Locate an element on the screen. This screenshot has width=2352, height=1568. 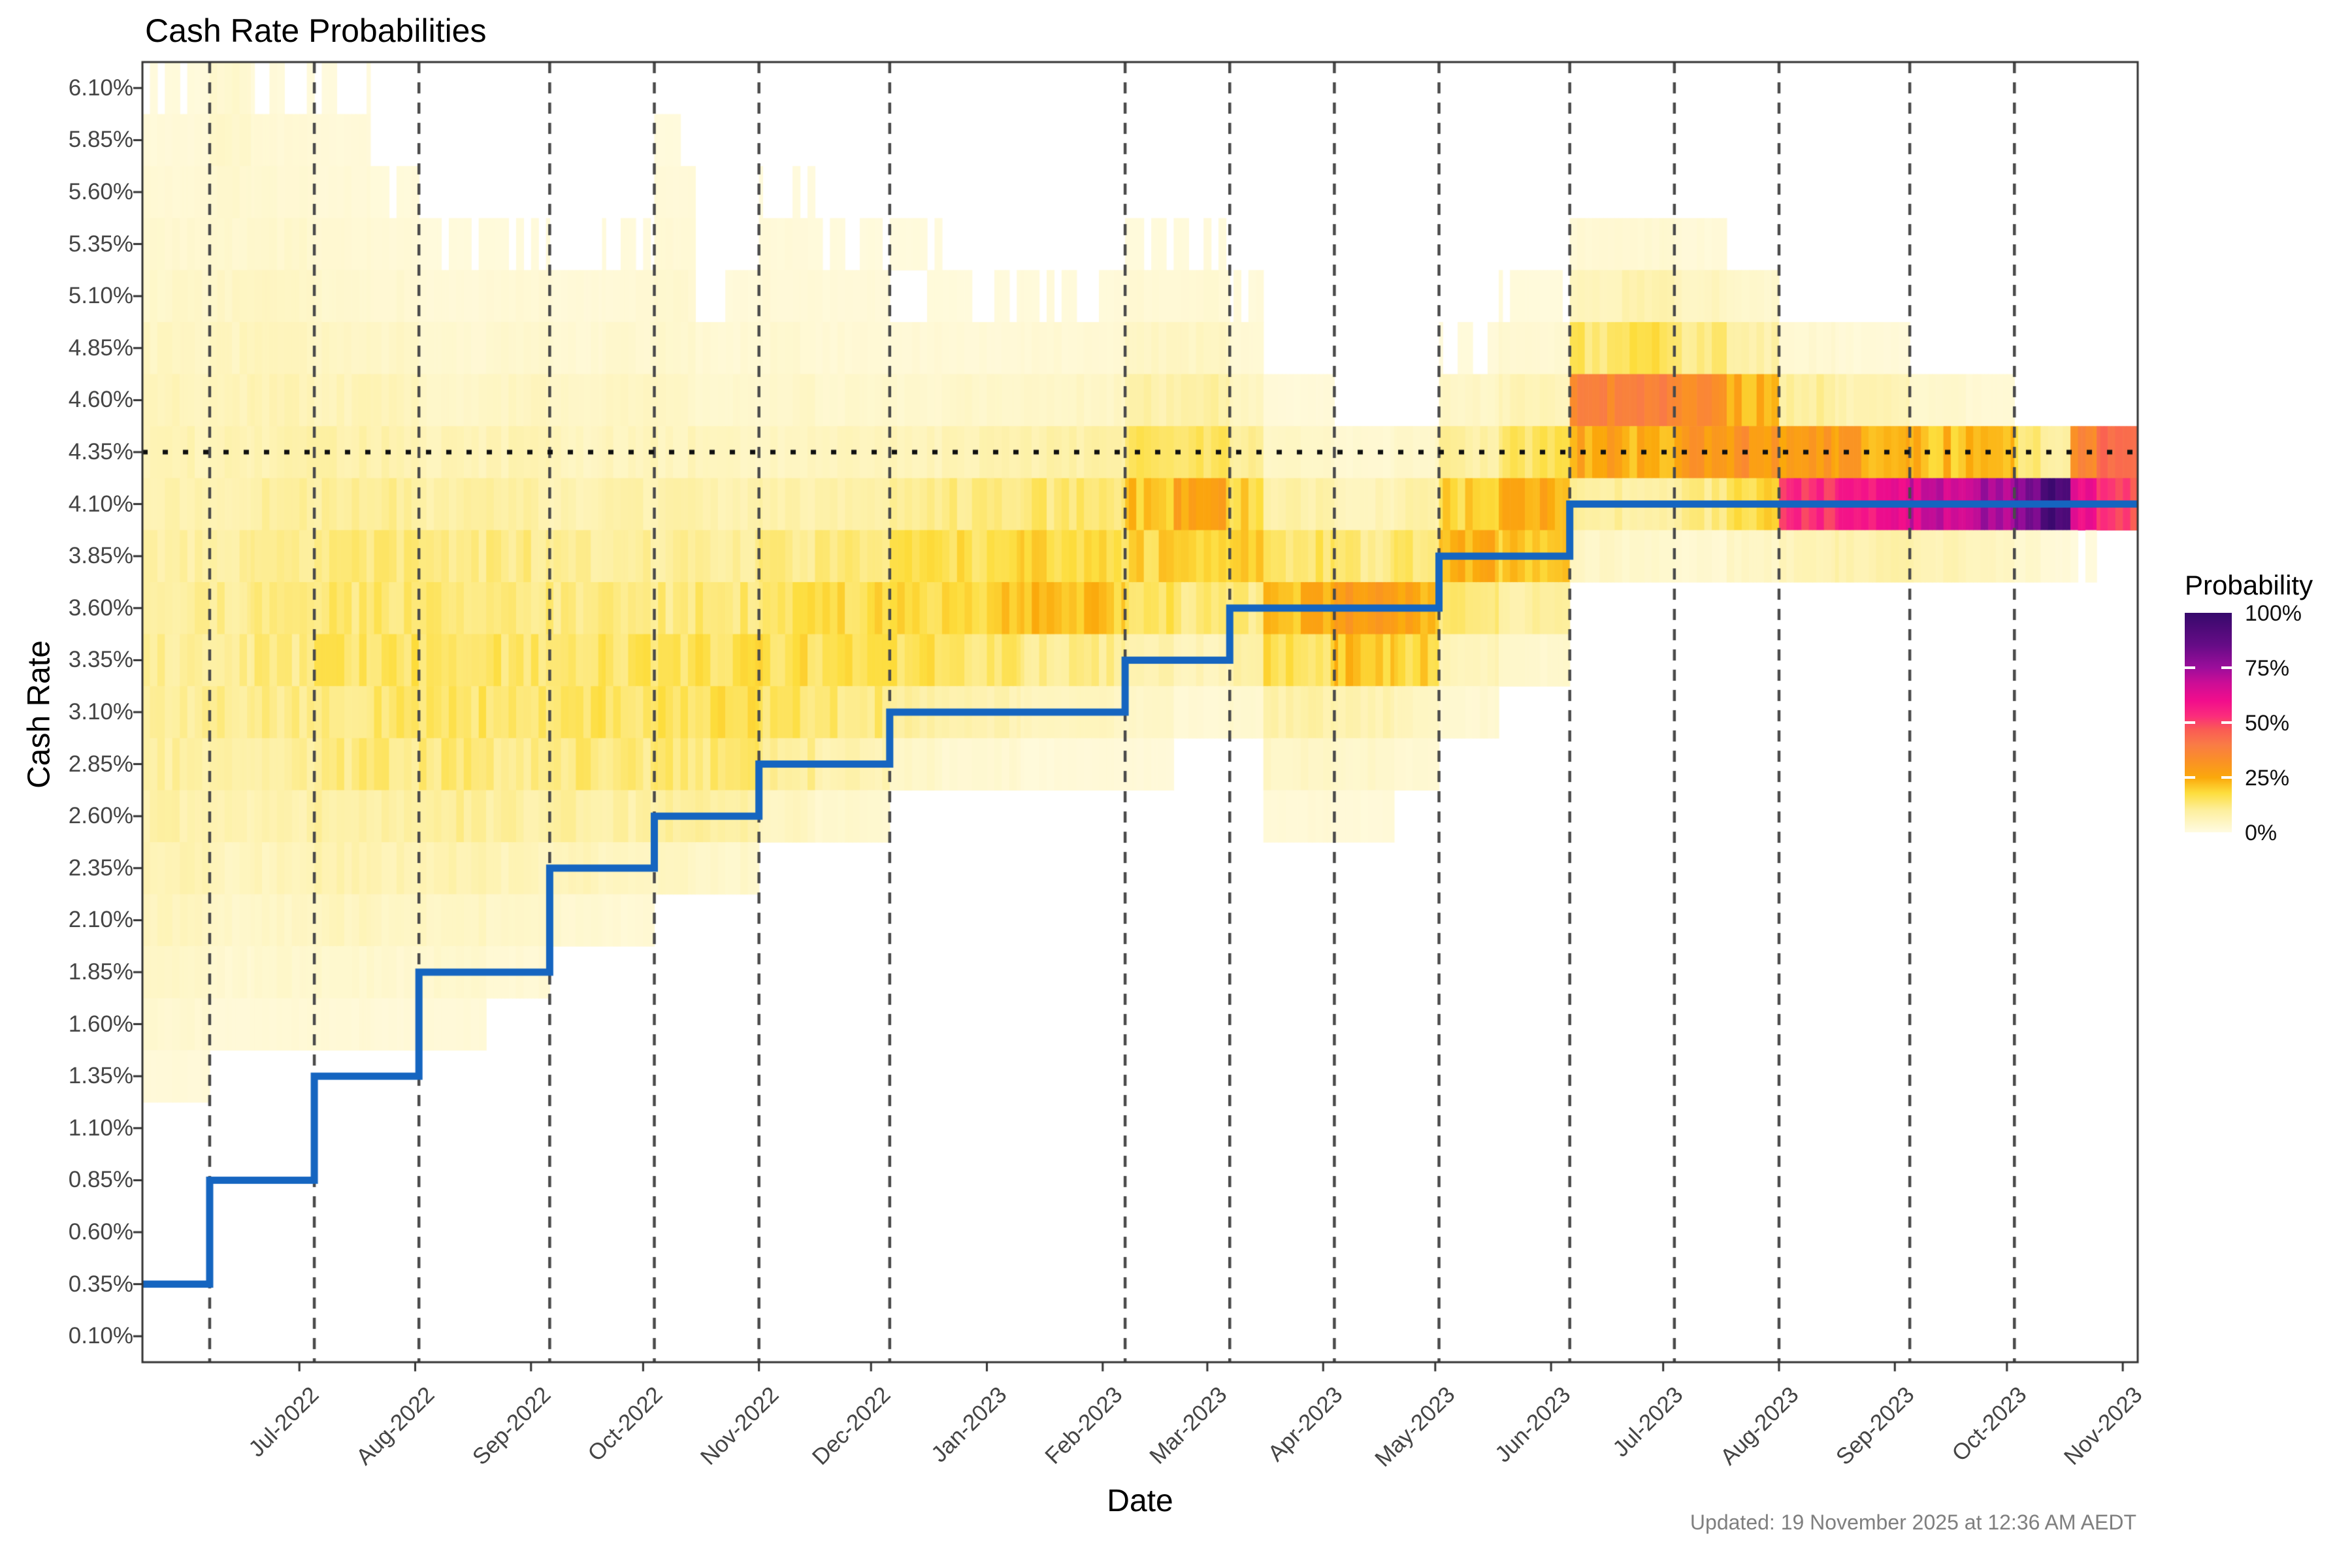
y-tick-label: 5.35% is located at coordinates (100, 244).